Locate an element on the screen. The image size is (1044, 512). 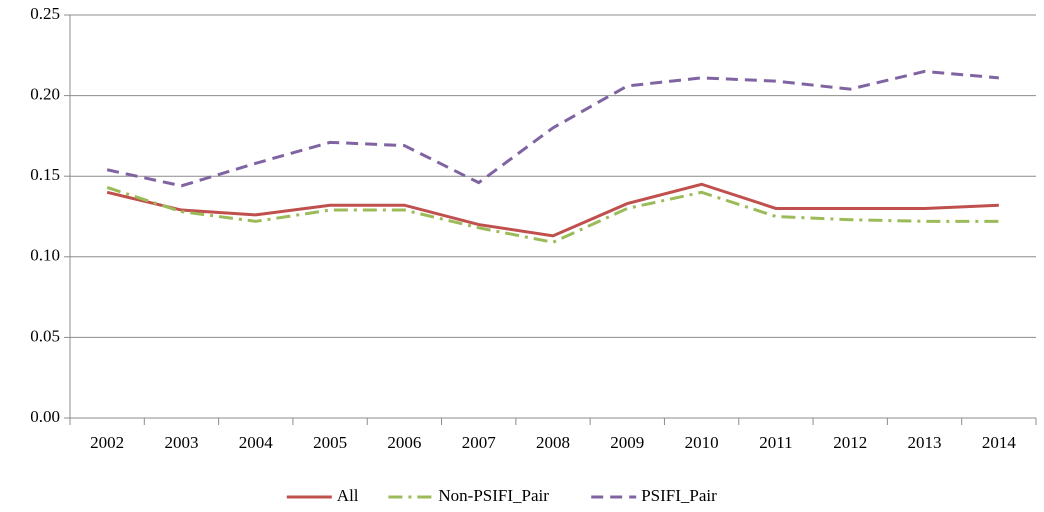
y-tick-label: 0.20 is located at coordinates (45, 94).